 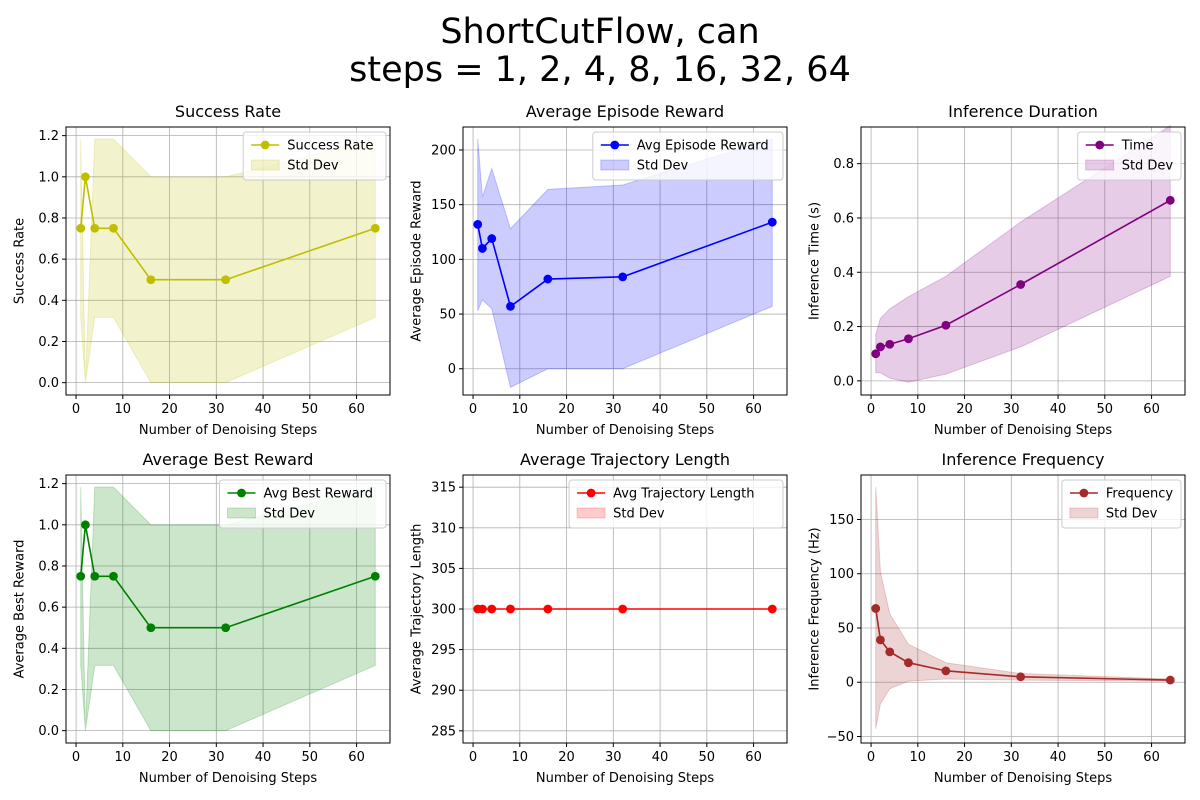 I want to click on chart-title: Average Trajectory Length, so click(x=625, y=459).